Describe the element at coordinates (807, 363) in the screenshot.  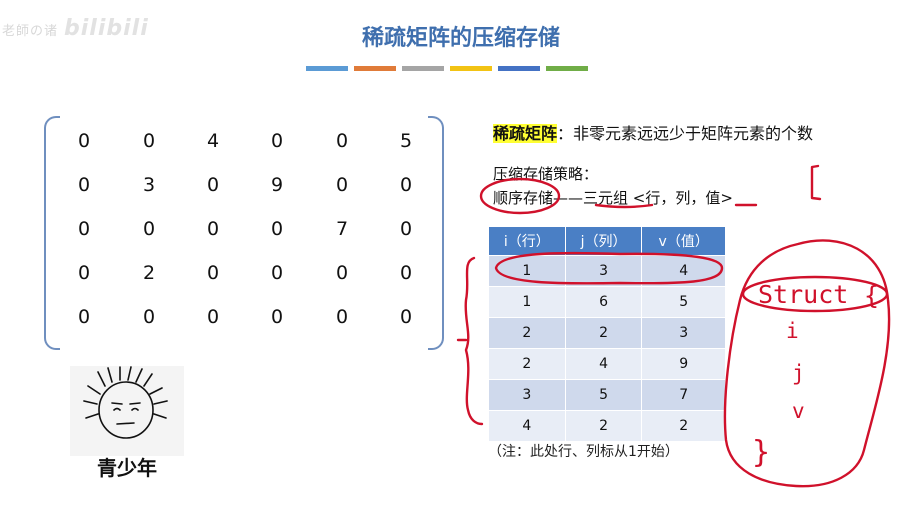
I see `struct-loop` at that location.